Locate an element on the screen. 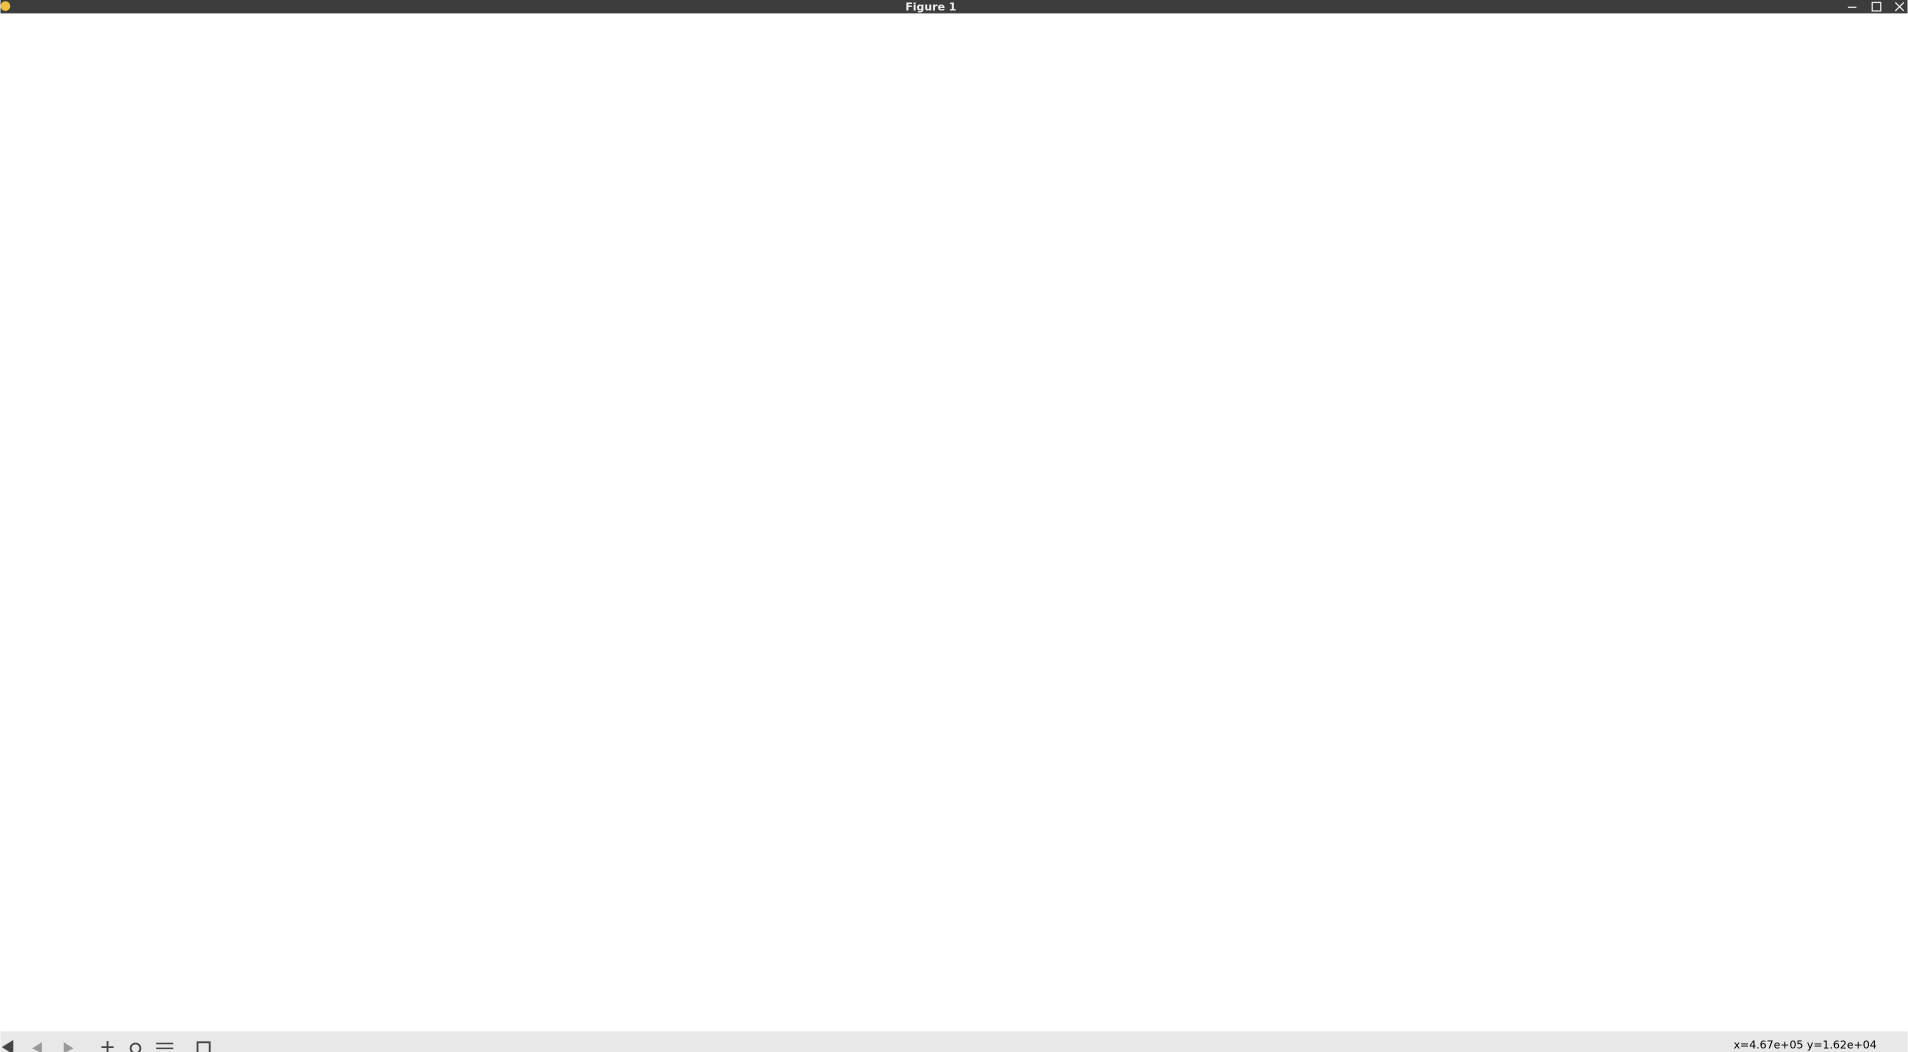  save-button is located at coordinates (203, 1046).